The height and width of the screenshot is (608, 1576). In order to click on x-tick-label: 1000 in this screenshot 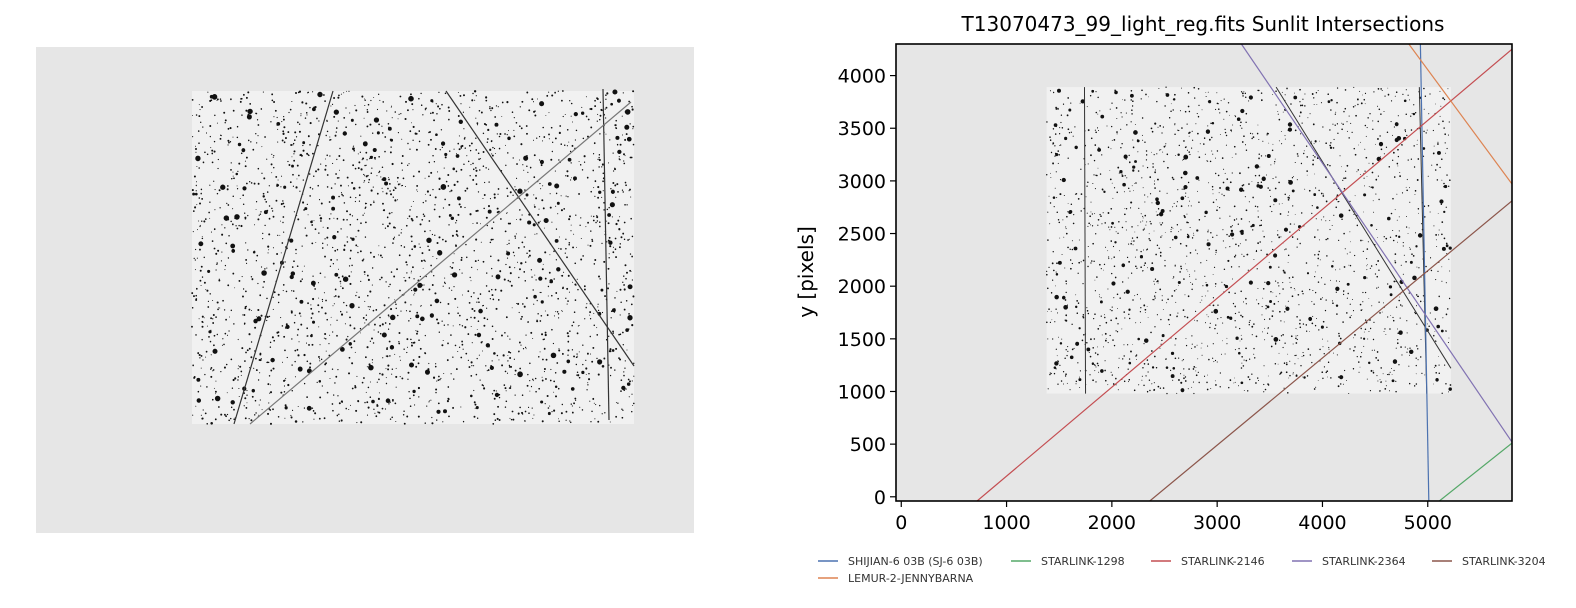, I will do `click(1006, 523)`.